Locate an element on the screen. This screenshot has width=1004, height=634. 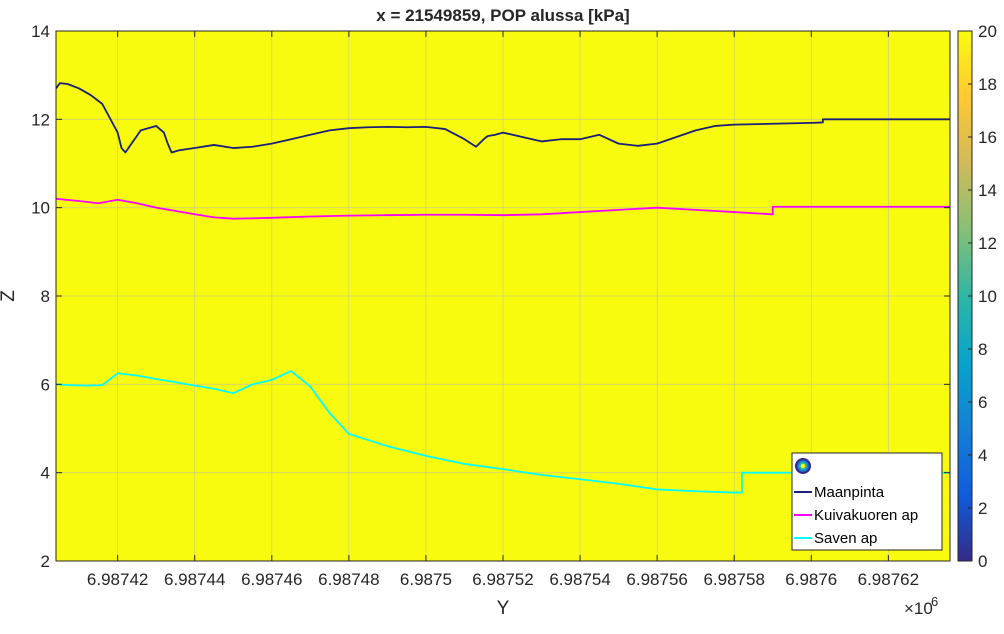
x-tick-label: 6.98762 is located at coordinates (888, 579).